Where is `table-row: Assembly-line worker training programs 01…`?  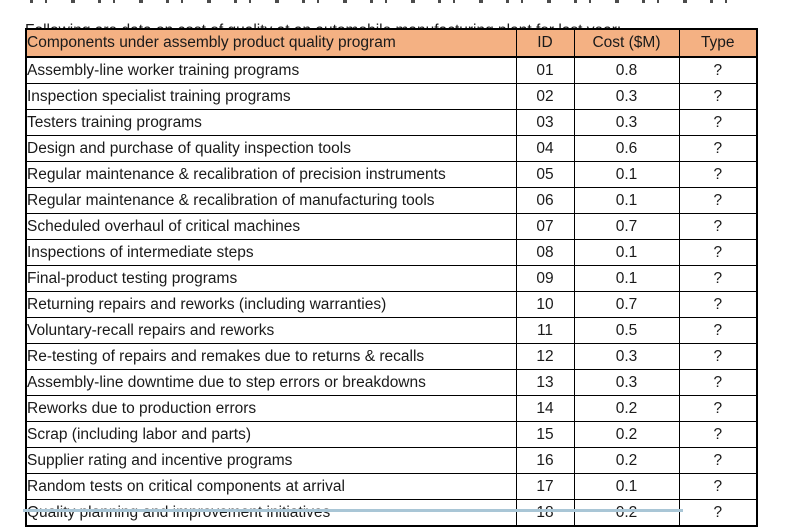 table-row: Assembly-line worker training programs 01… is located at coordinates (391, 70).